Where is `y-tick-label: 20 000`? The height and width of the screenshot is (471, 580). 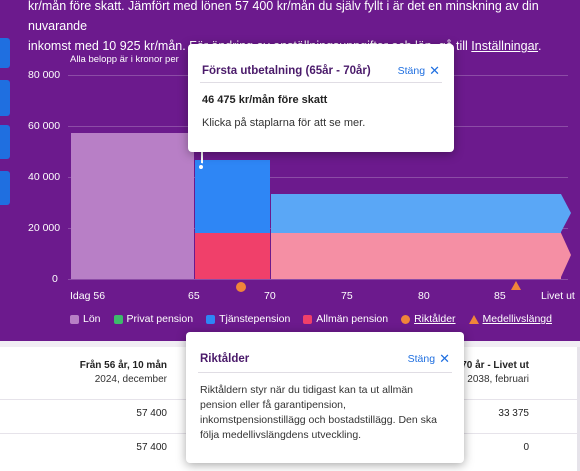 y-tick-label: 20 000 is located at coordinates (44, 228).